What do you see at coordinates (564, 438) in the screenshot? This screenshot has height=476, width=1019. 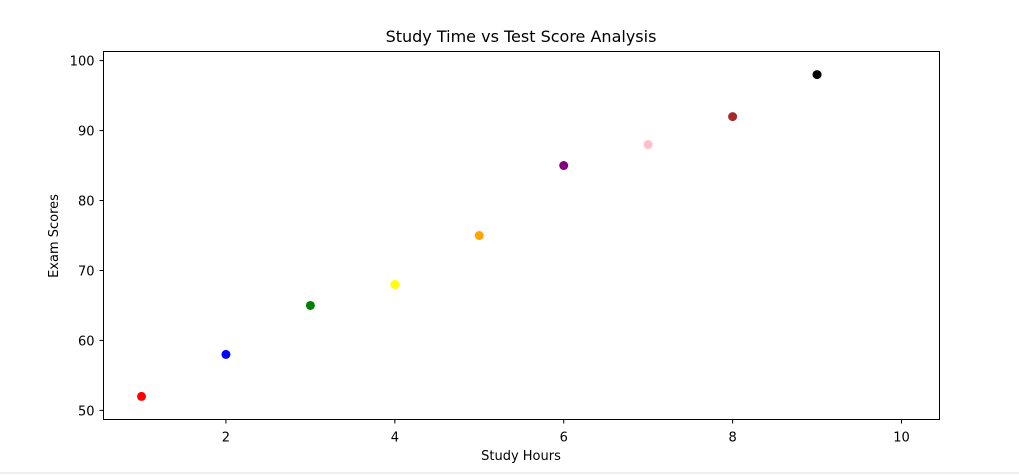 I see `x-tick-label: 6` at bounding box center [564, 438].